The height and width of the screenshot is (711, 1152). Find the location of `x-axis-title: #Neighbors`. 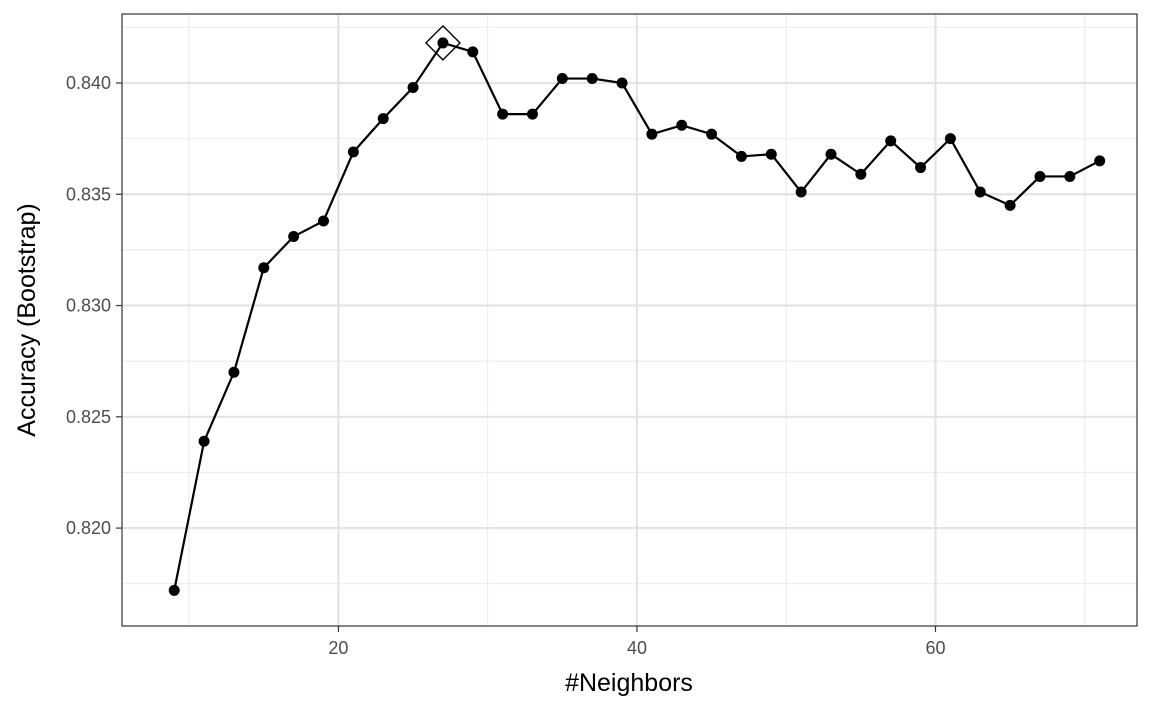

x-axis-title: #Neighbors is located at coordinates (629, 683).